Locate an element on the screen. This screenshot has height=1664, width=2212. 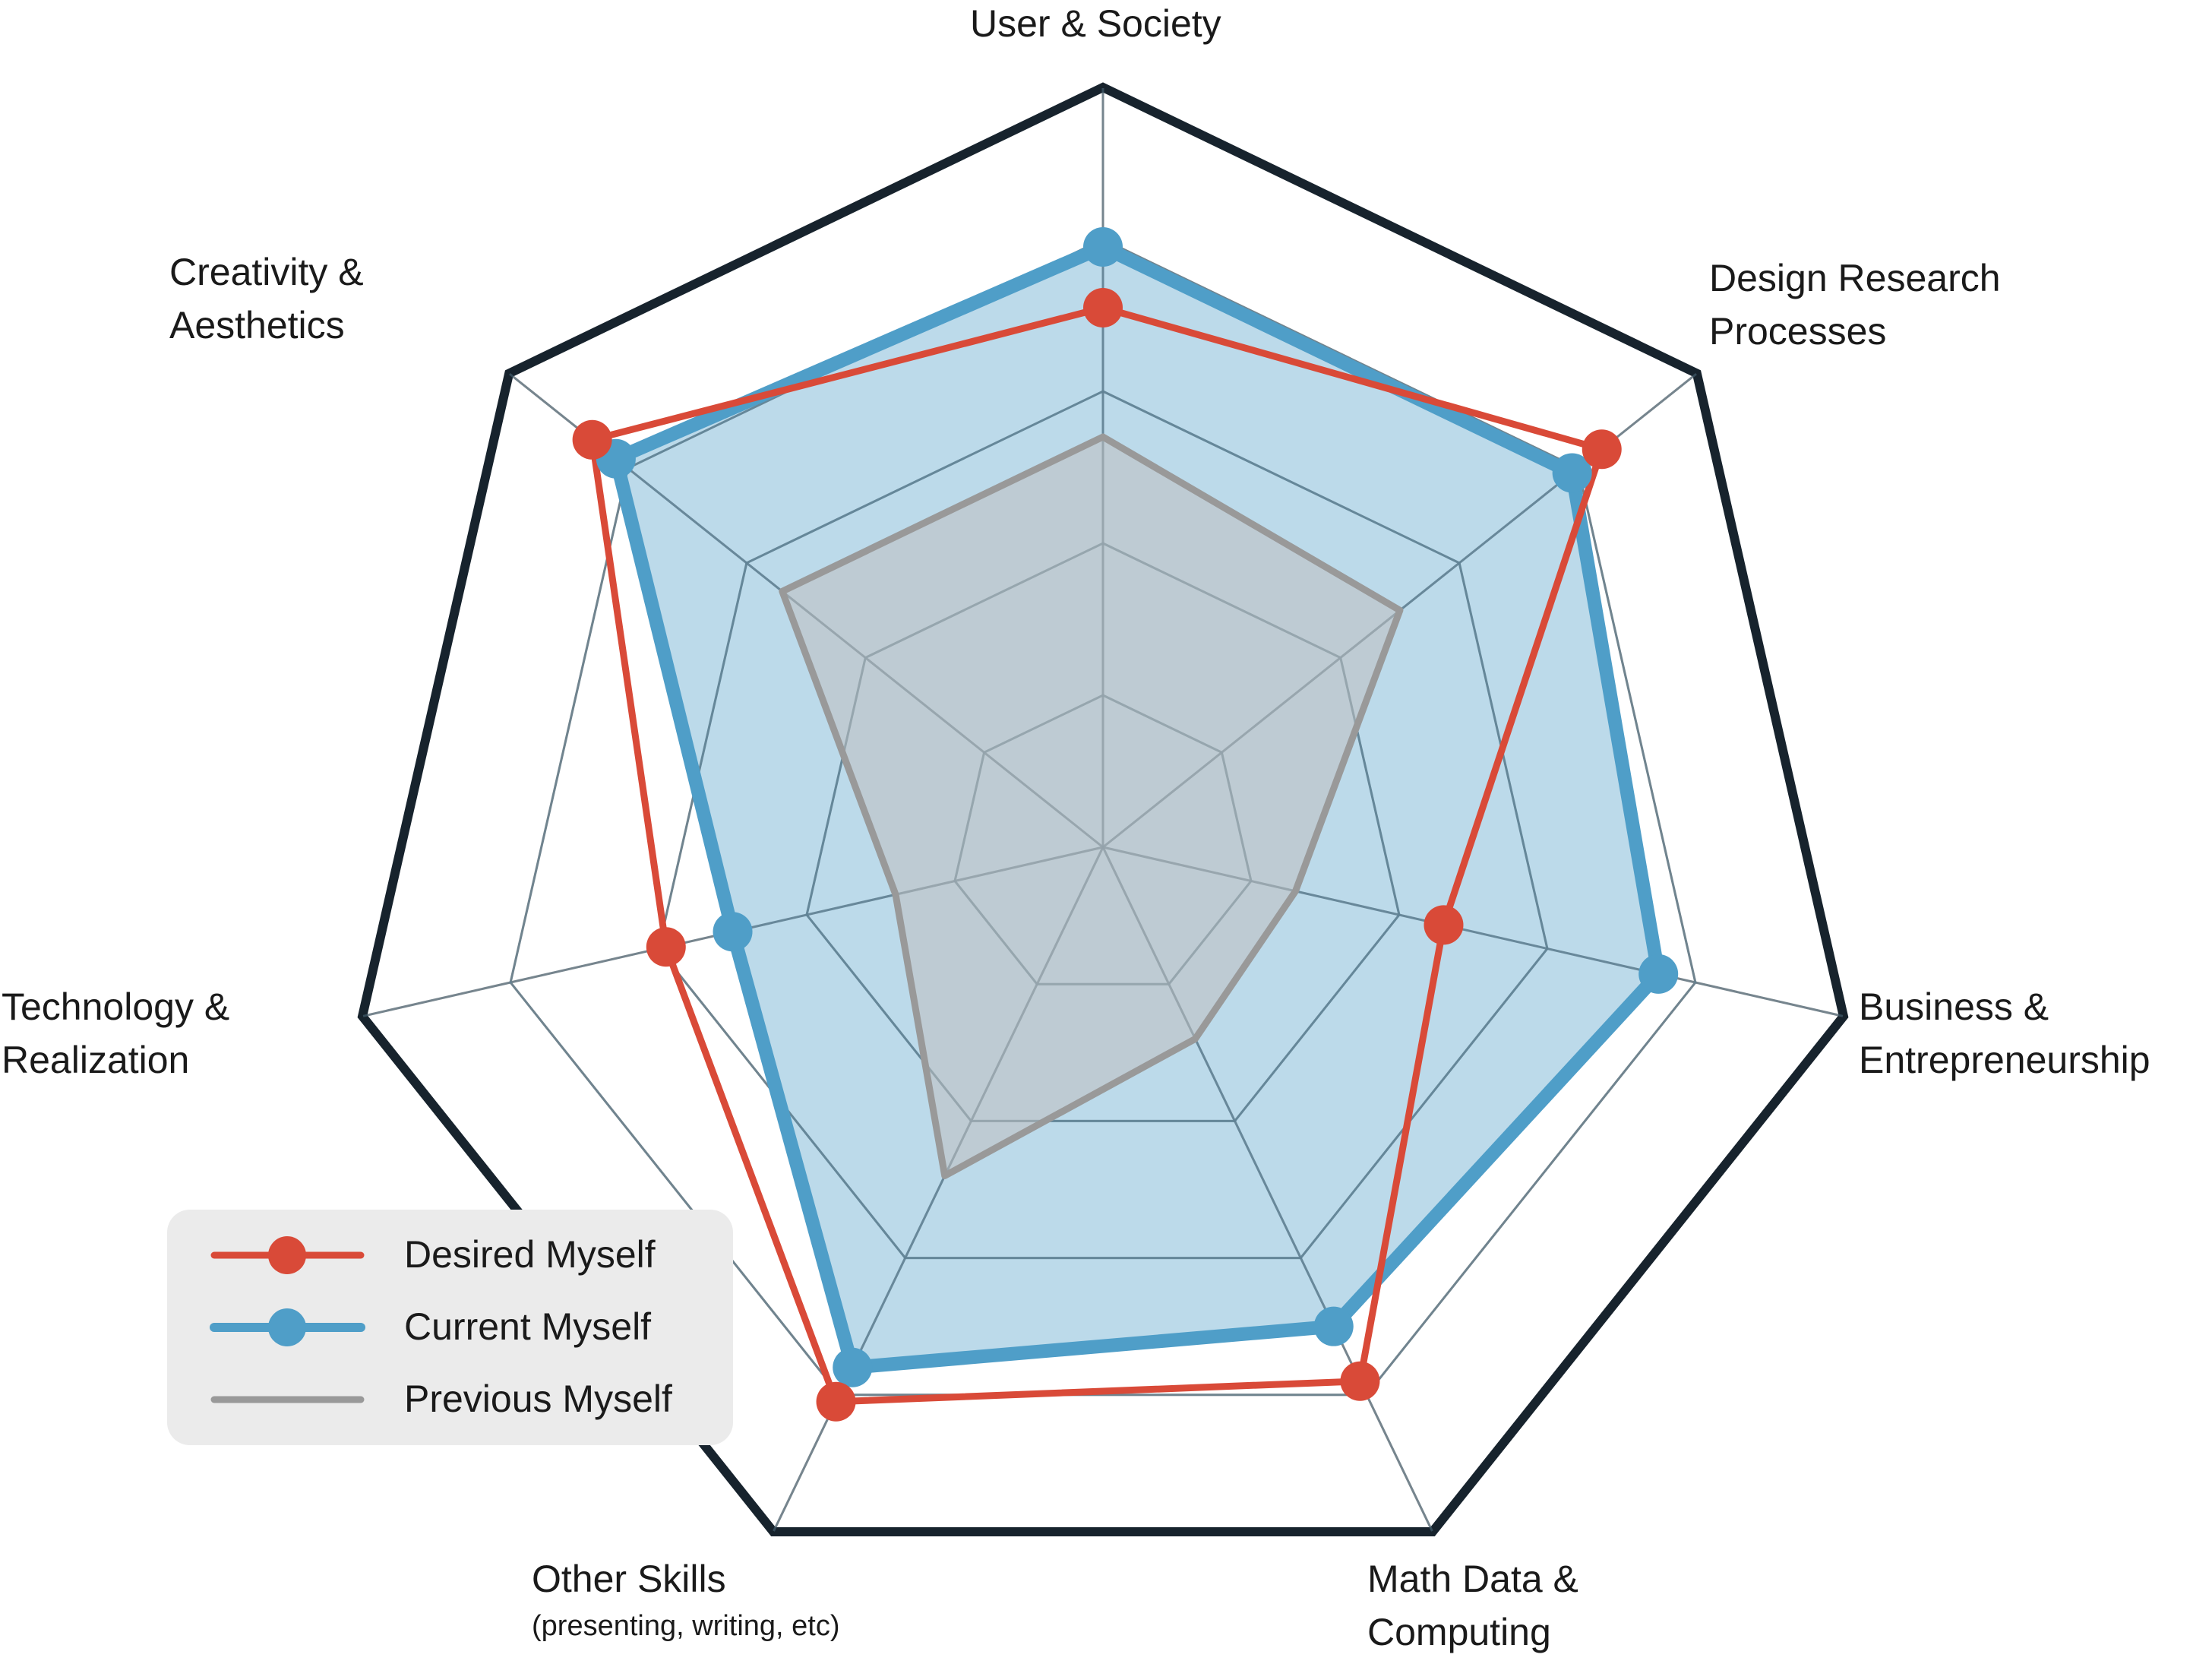
legend-box is located at coordinates (450, 1327).